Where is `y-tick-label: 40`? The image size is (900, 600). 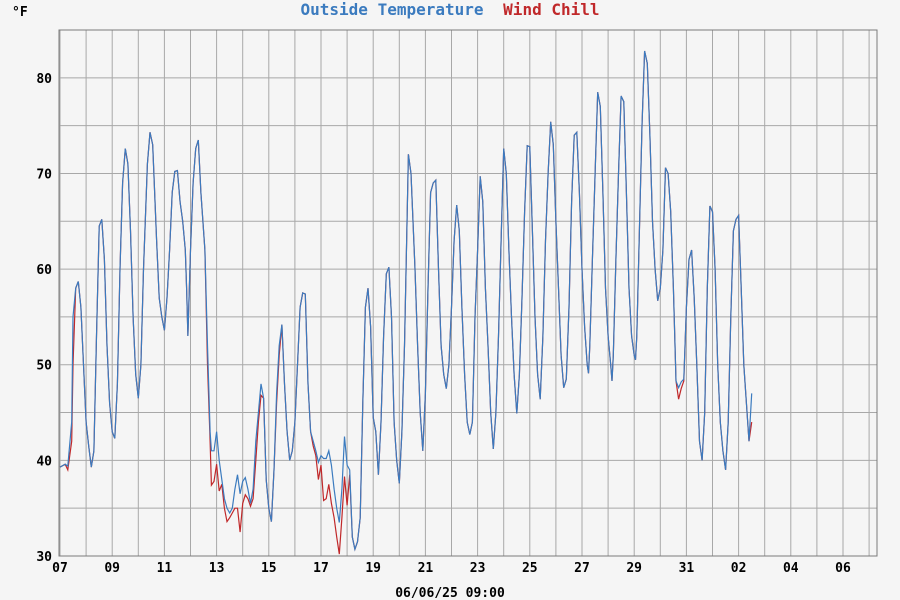 y-tick-label: 40 is located at coordinates (44, 461).